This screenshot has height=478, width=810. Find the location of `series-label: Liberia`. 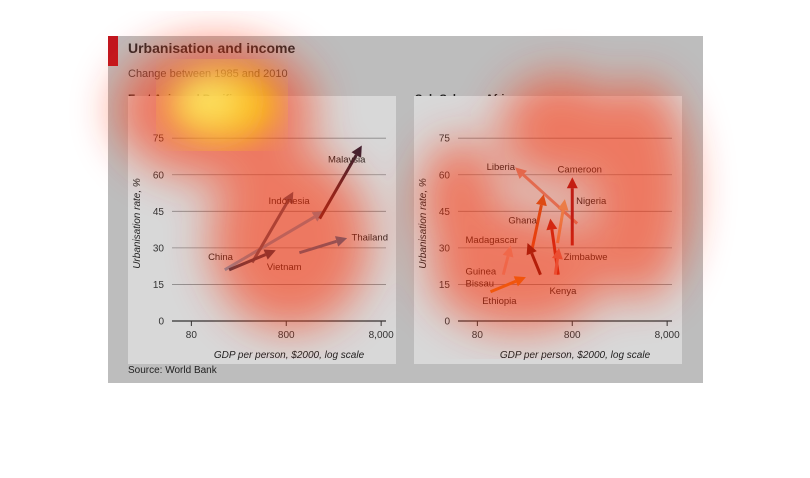

series-label: Liberia is located at coordinates (501, 167).